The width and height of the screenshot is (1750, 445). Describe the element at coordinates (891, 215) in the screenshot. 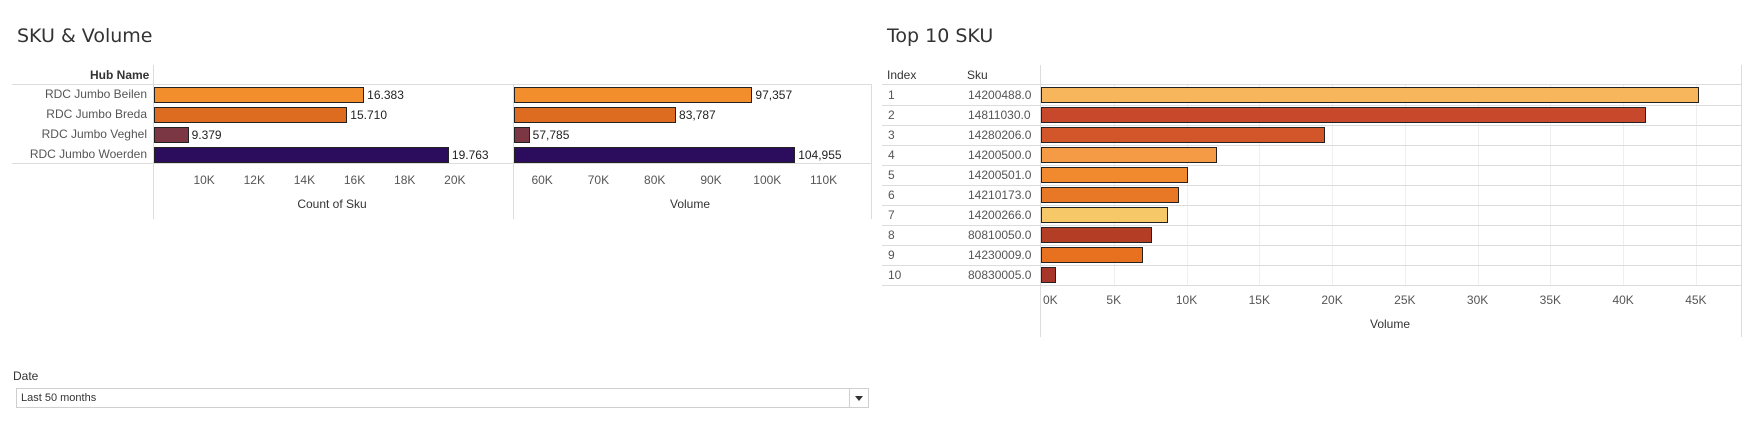

I see `top10-index-label: 7` at that location.